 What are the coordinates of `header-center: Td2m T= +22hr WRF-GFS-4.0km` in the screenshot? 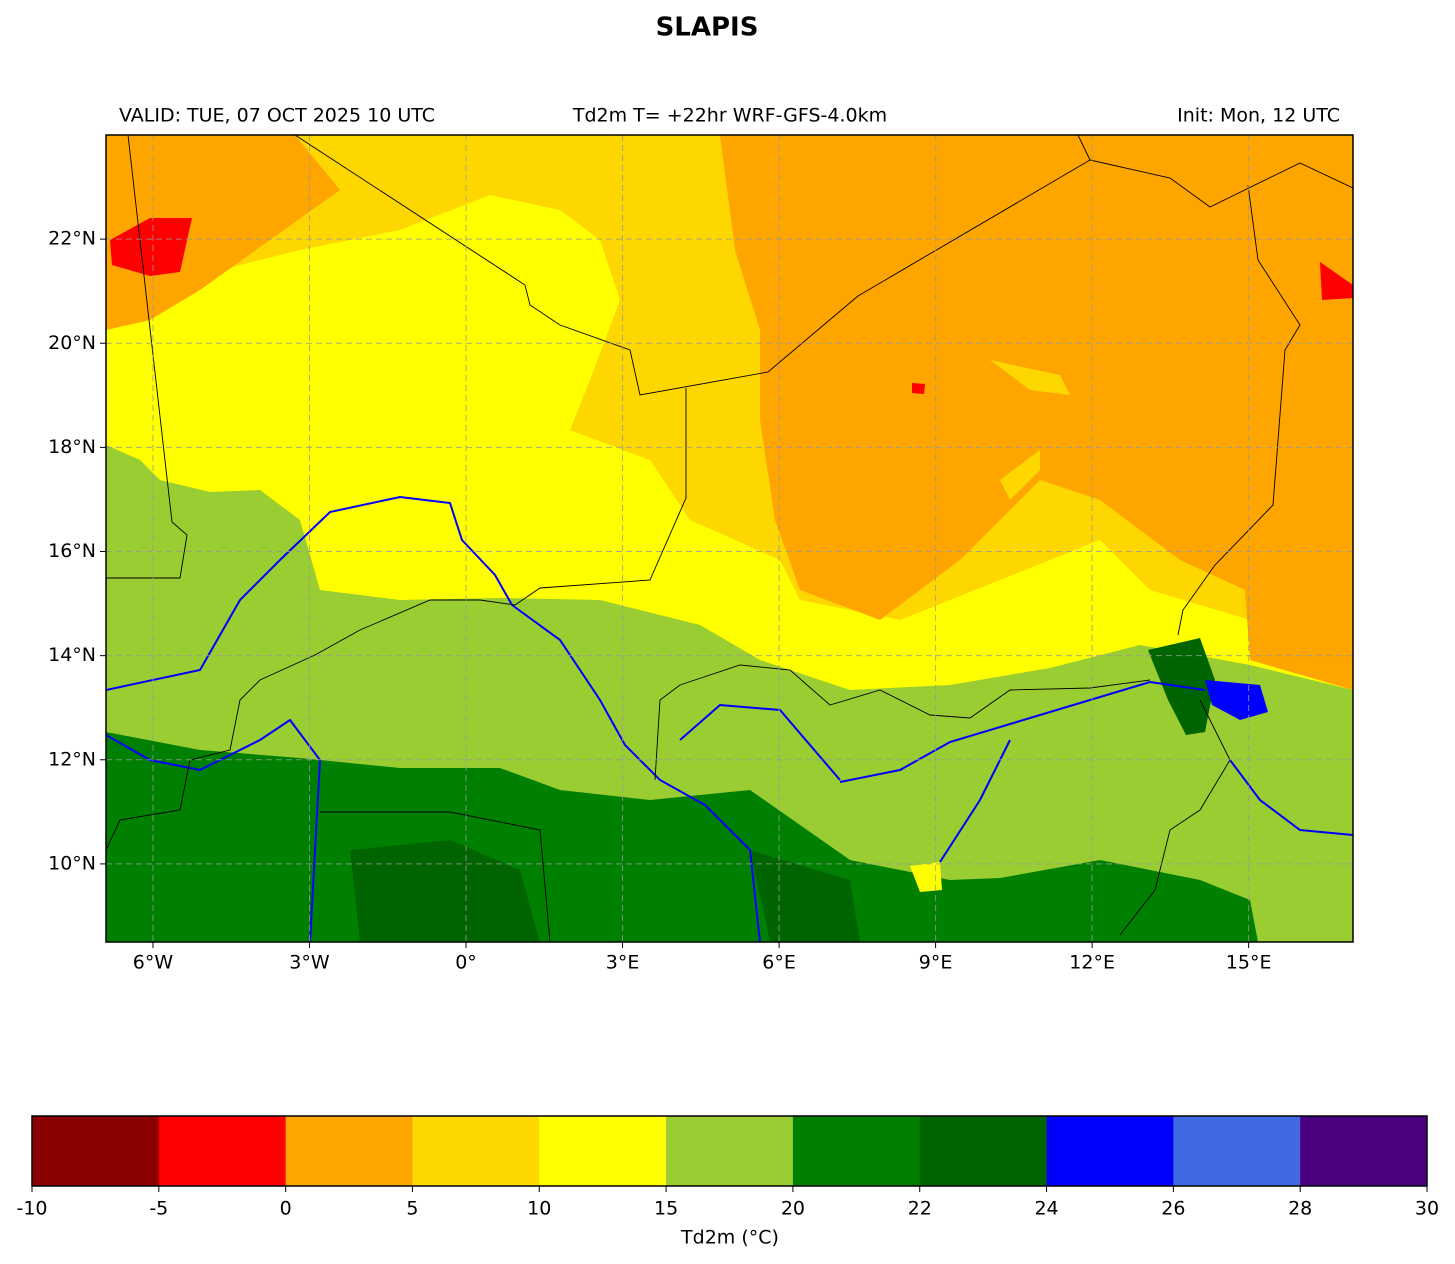 It's located at (729, 116).